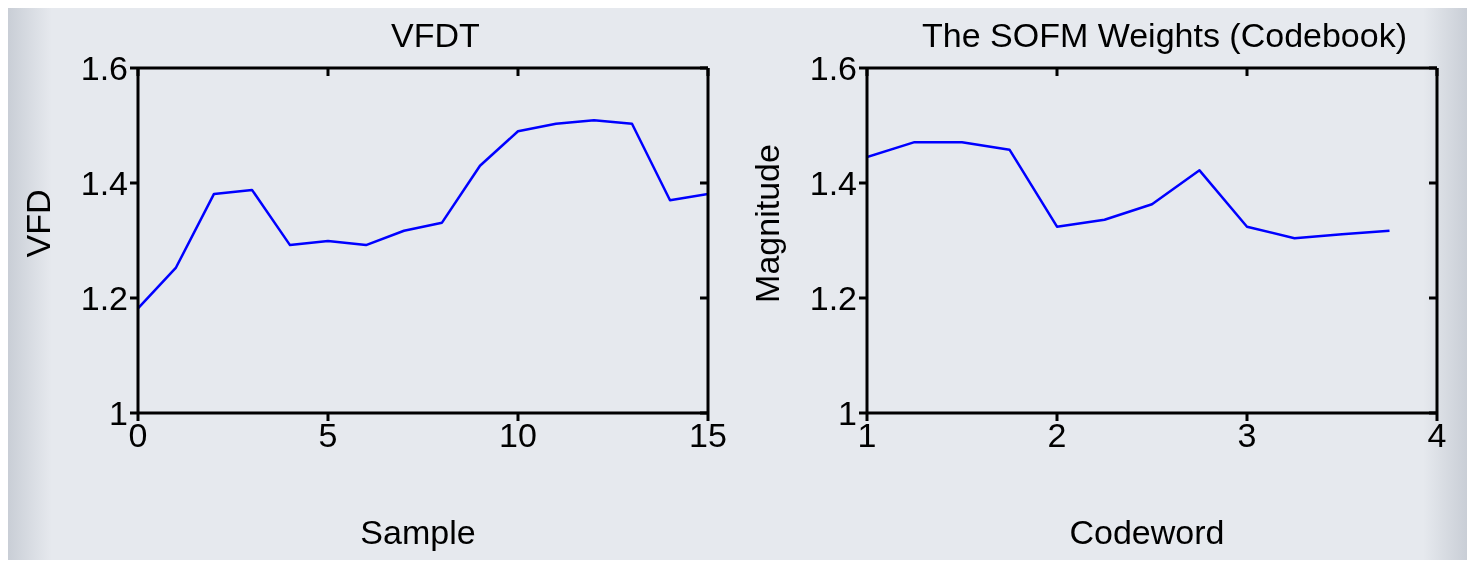  I want to click on x-tick-label: 0, so click(138, 435).